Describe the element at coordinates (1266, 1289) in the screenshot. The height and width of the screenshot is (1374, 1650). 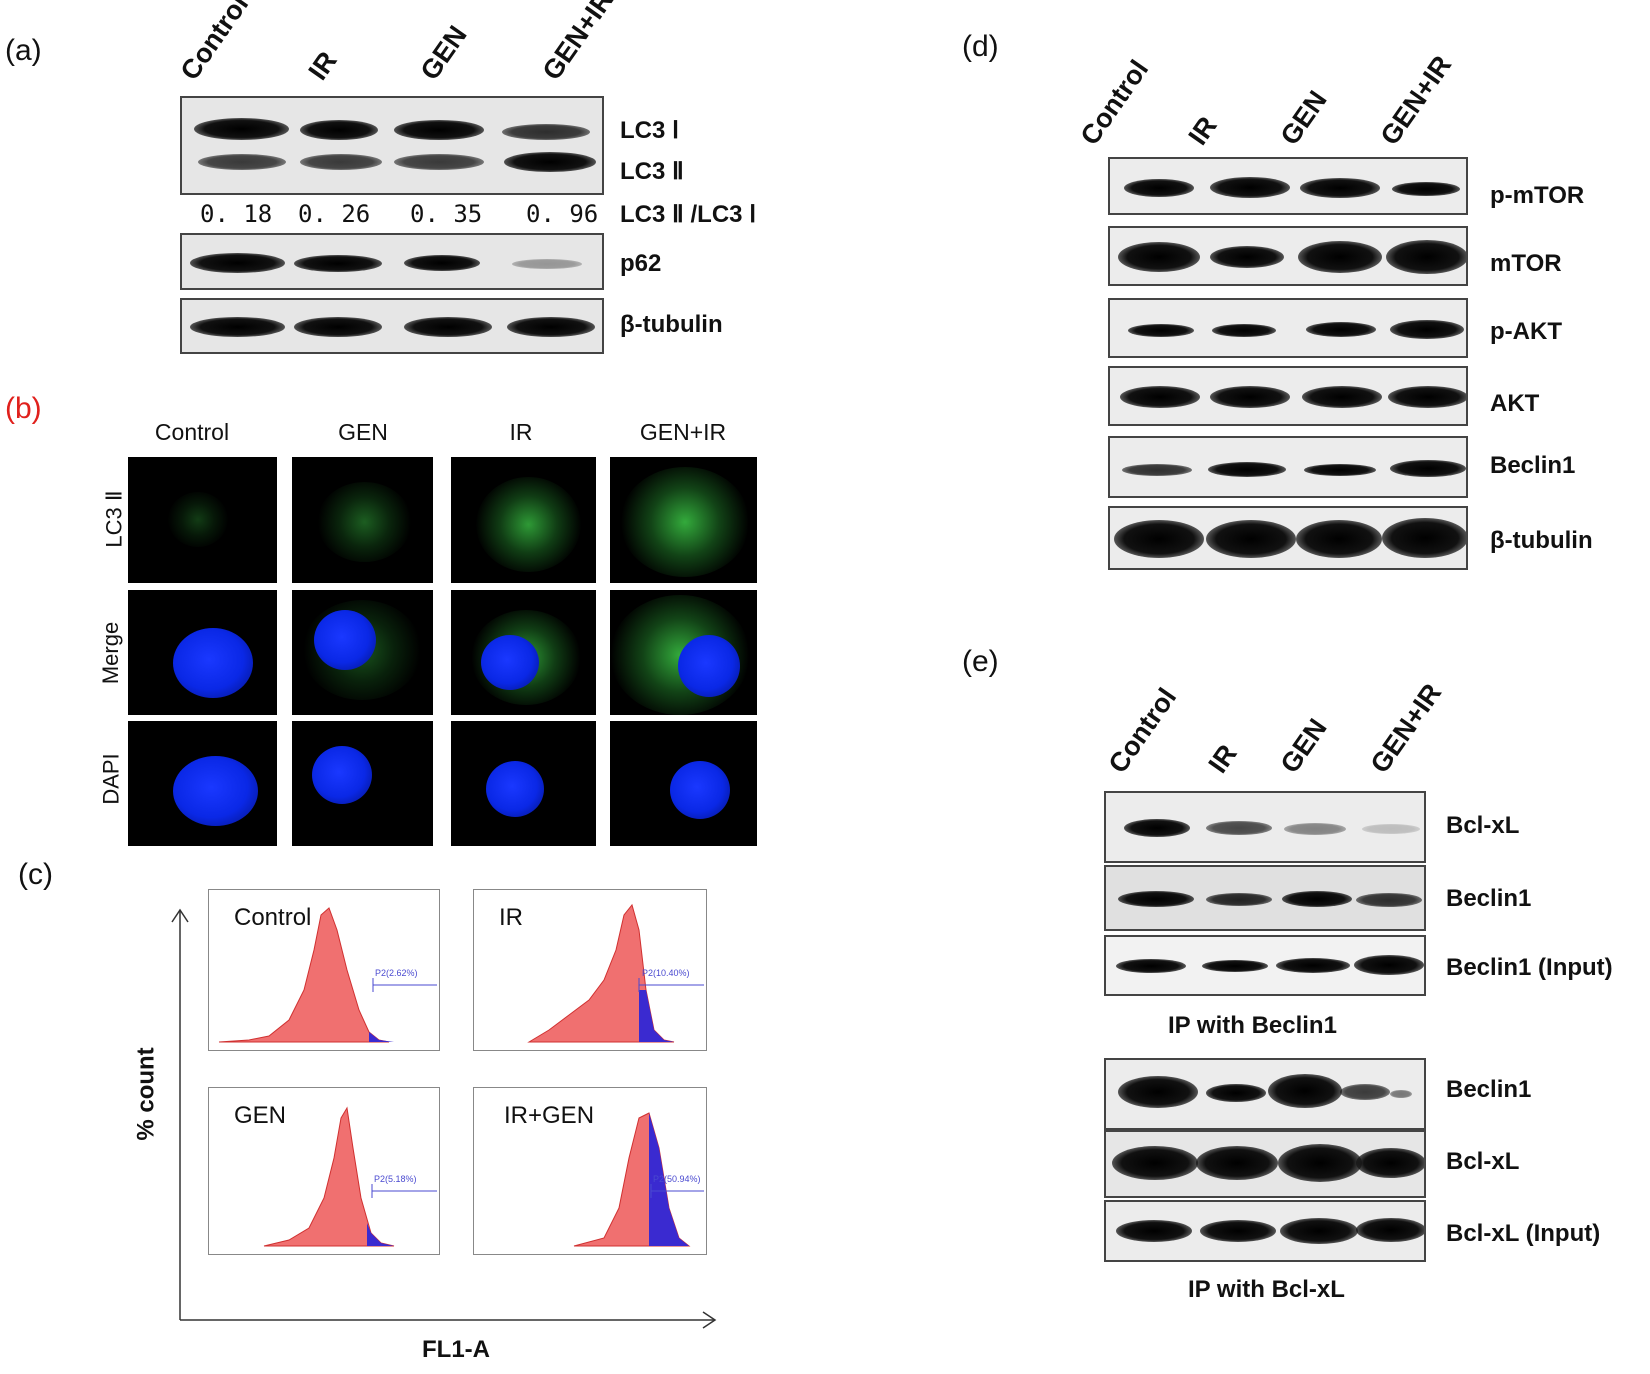
I see `ip-caption: IP with Bcl-xL` at that location.